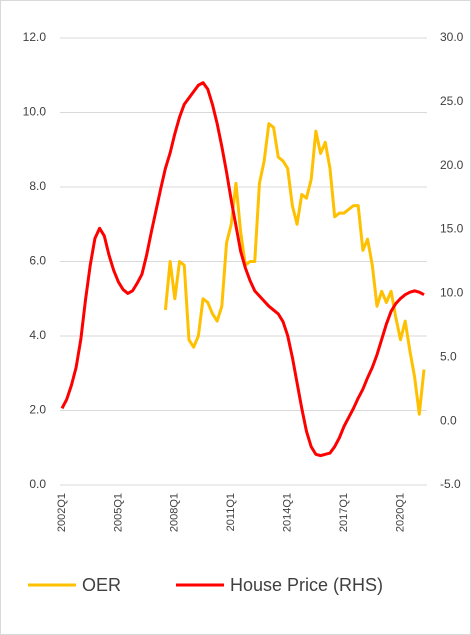  Describe the element at coordinates (118, 512) in the screenshot. I see `x-tick-label: 2005Q1` at that location.